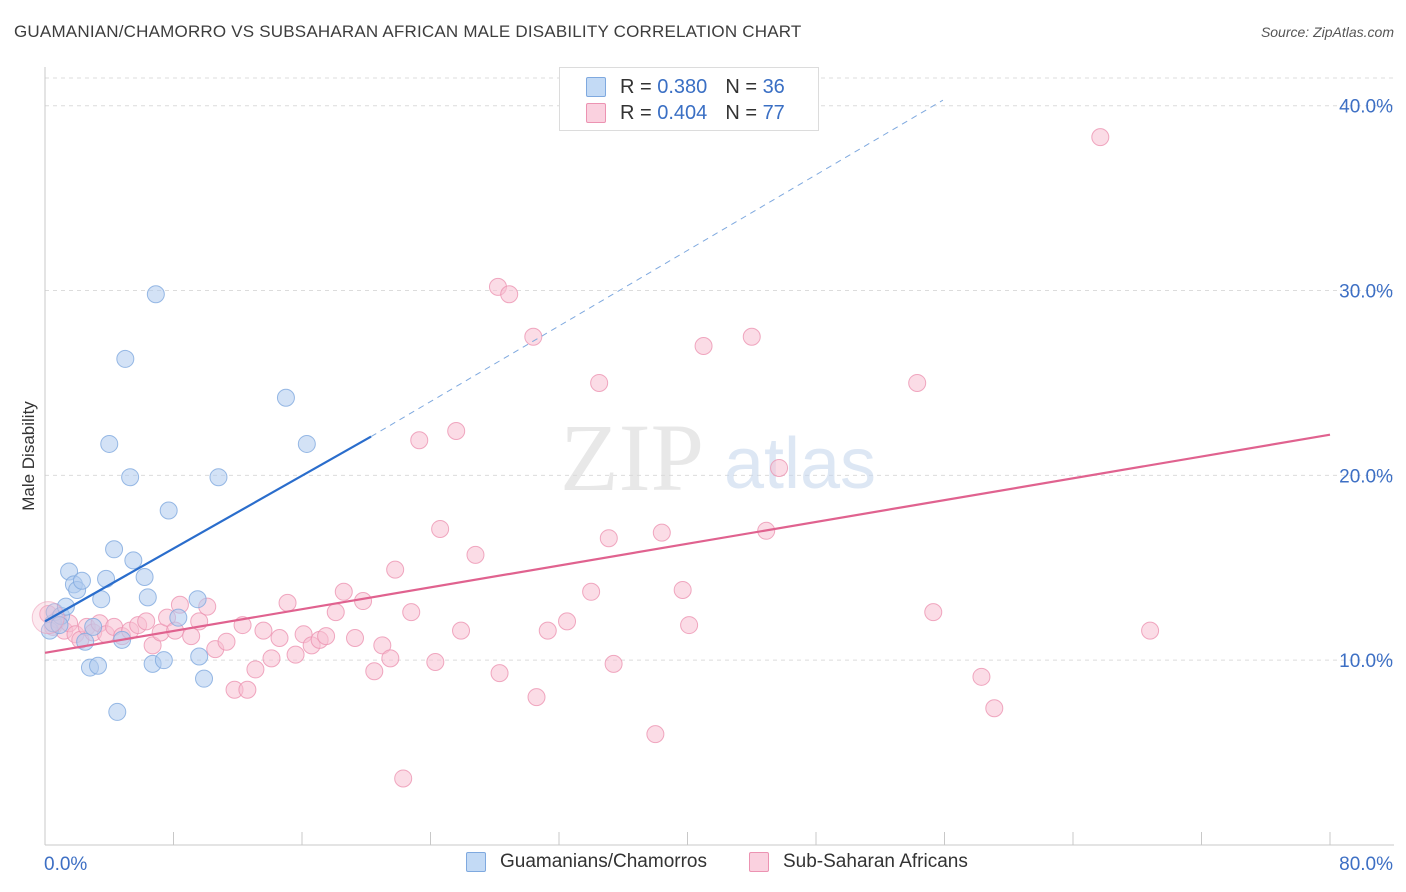  What do you see at coordinates (682, 86) in the screenshot?
I see `legend-r-value: 0.380` at bounding box center [682, 86].